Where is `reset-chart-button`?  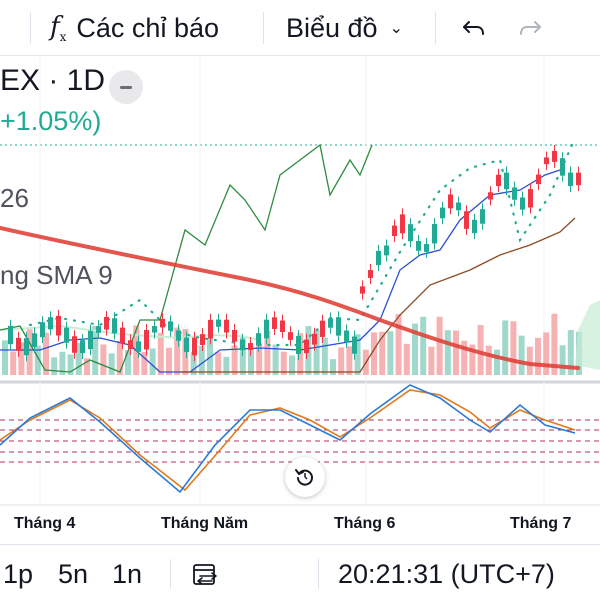 reset-chart-button is located at coordinates (305, 477).